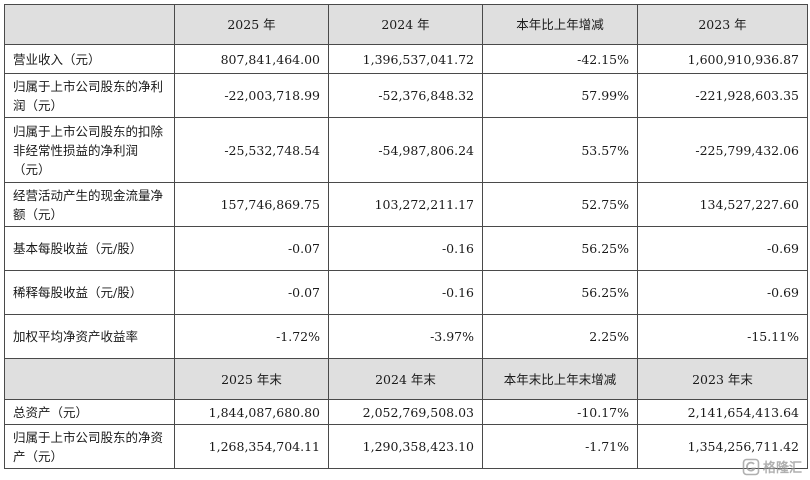 The image size is (810, 480). Describe the element at coordinates (251, 24) in the screenshot. I see `header-cell-2025: 2025 年` at that location.